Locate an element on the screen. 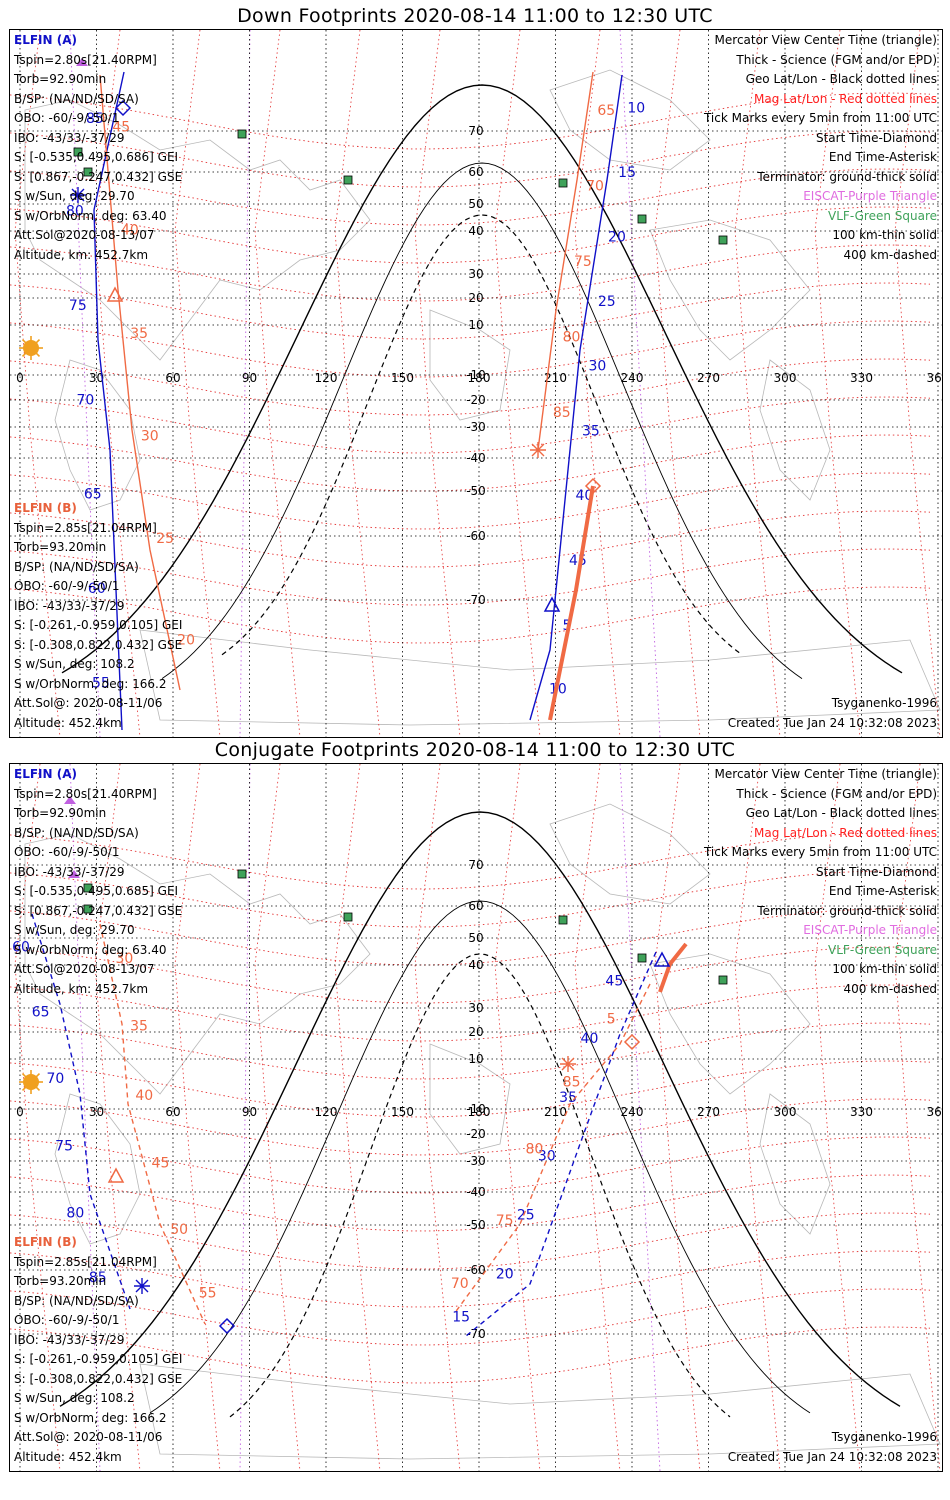 The width and height of the screenshot is (950, 1500). center-triangle-a is located at coordinates (662, 959).